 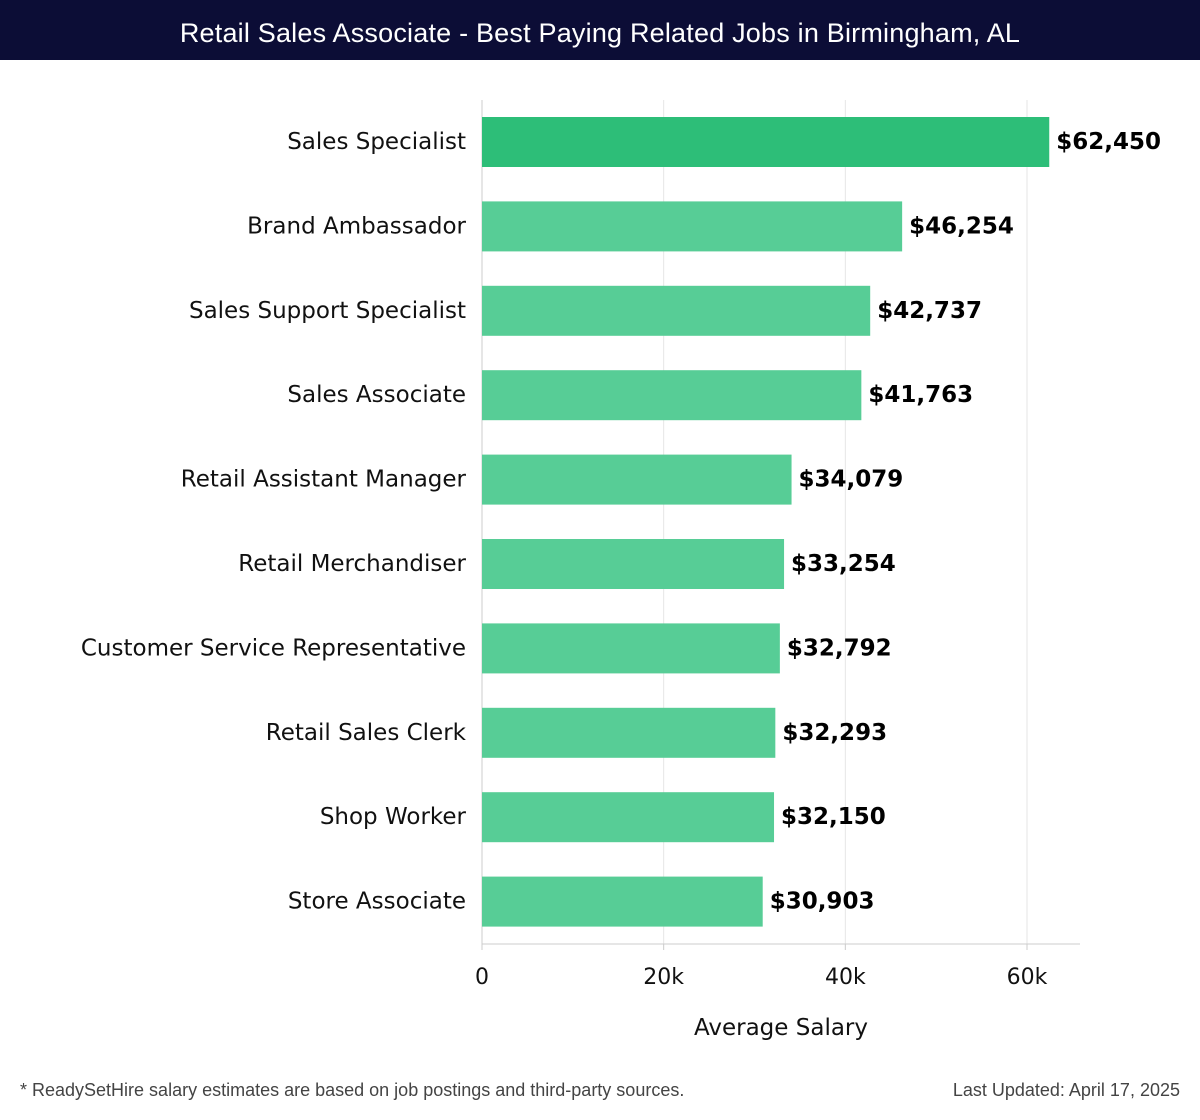 What do you see at coordinates (1066, 1090) in the screenshot?
I see `last-updated: Last Updated: April 17, 2025` at bounding box center [1066, 1090].